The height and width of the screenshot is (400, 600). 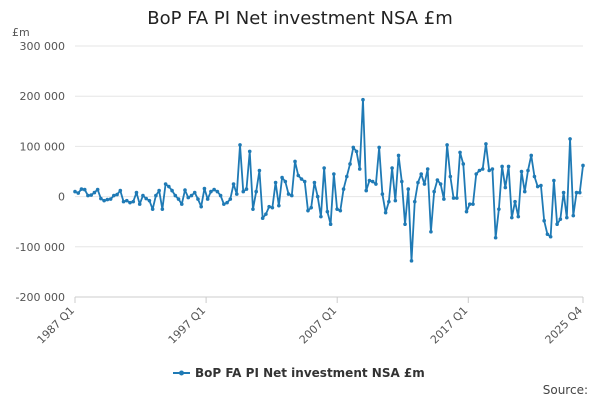 What do you see at coordinates (187, 325) in the screenshot?
I see `x-tick-label: 1997 Q1` at bounding box center [187, 325].